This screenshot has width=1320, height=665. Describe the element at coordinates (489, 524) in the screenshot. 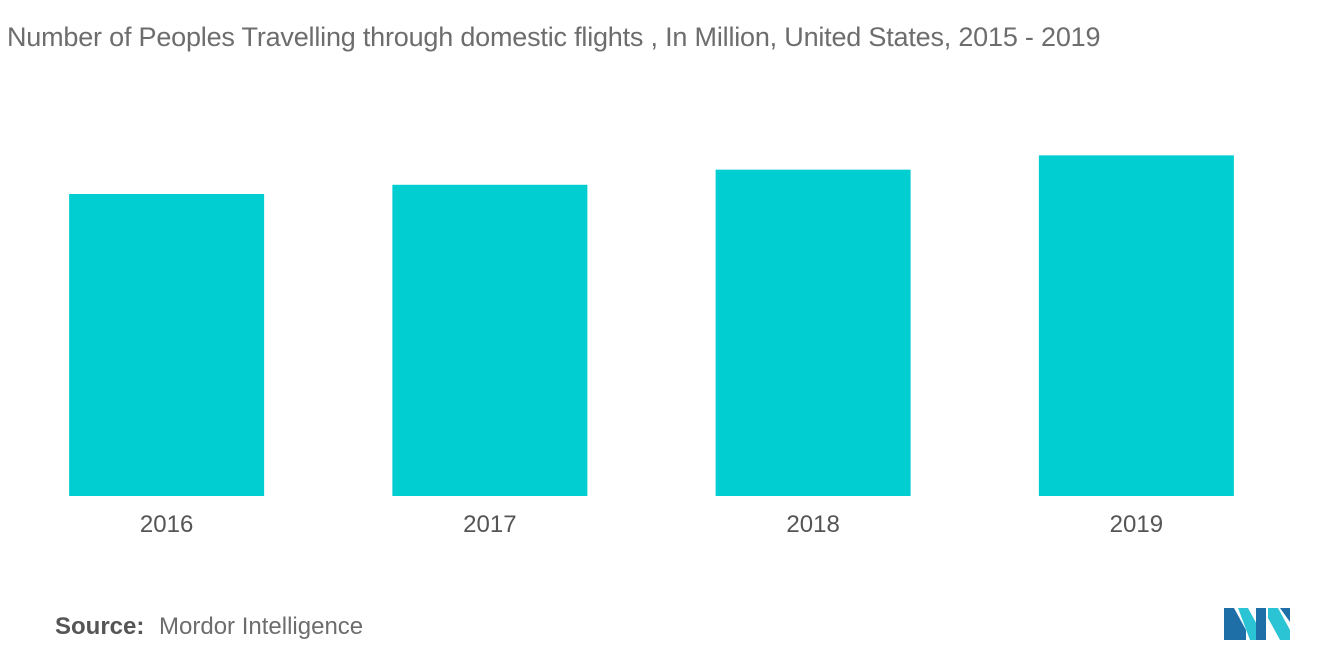

I see `x-tick-label-2017: 2017` at that location.